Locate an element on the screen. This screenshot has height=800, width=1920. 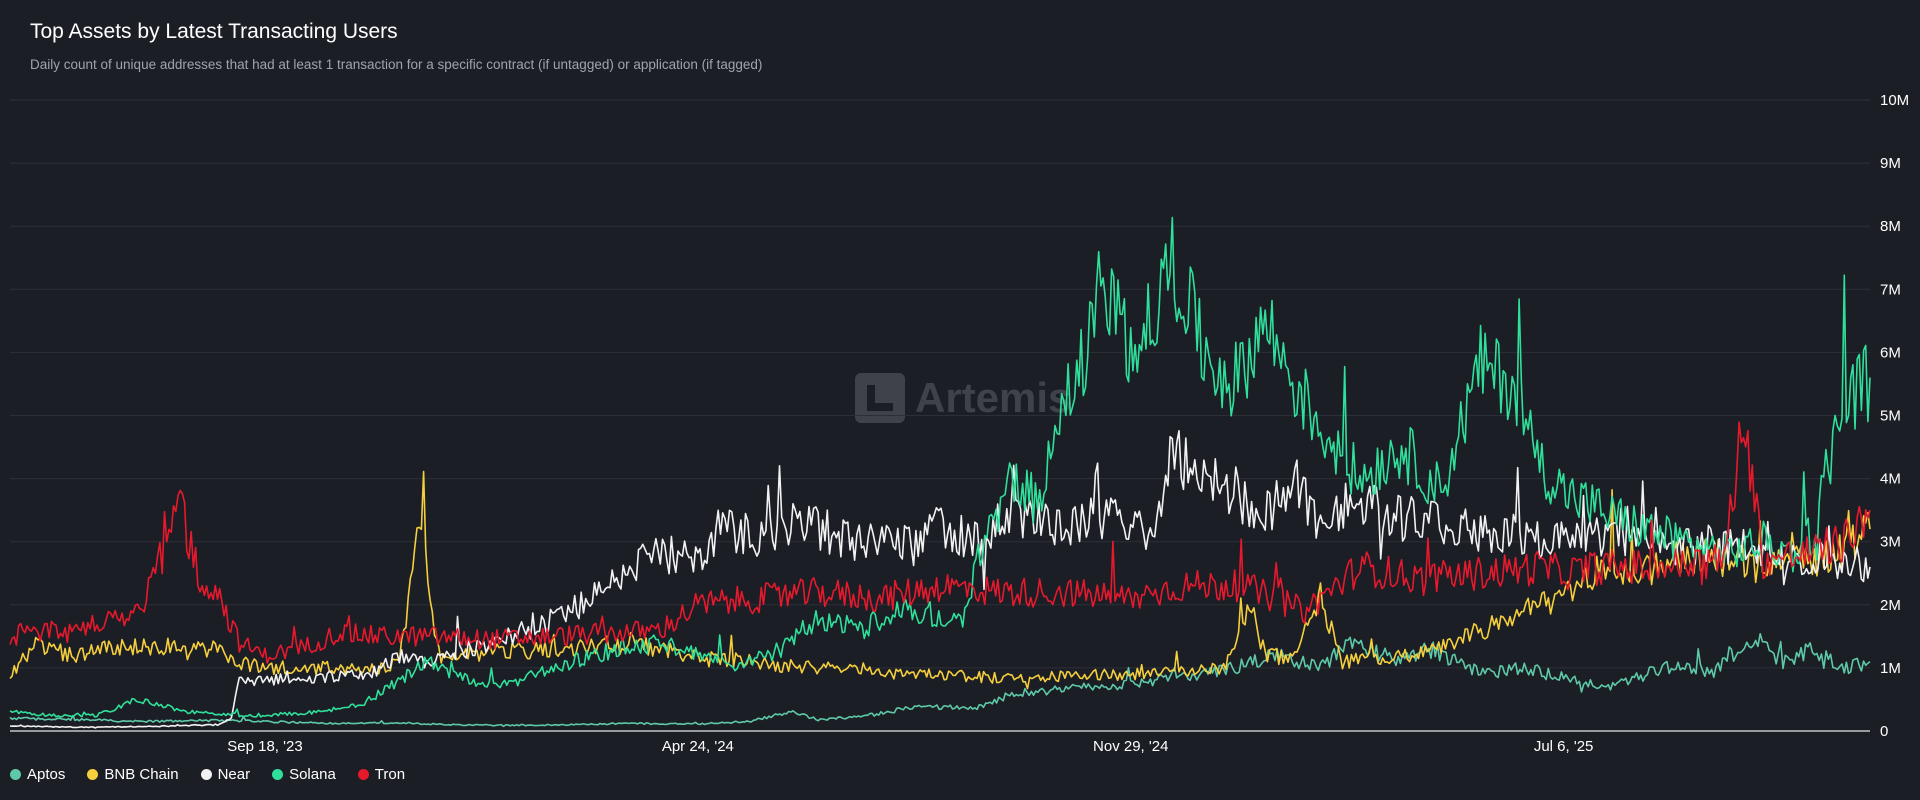
artemis-logo-icon is located at coordinates (880, 398).